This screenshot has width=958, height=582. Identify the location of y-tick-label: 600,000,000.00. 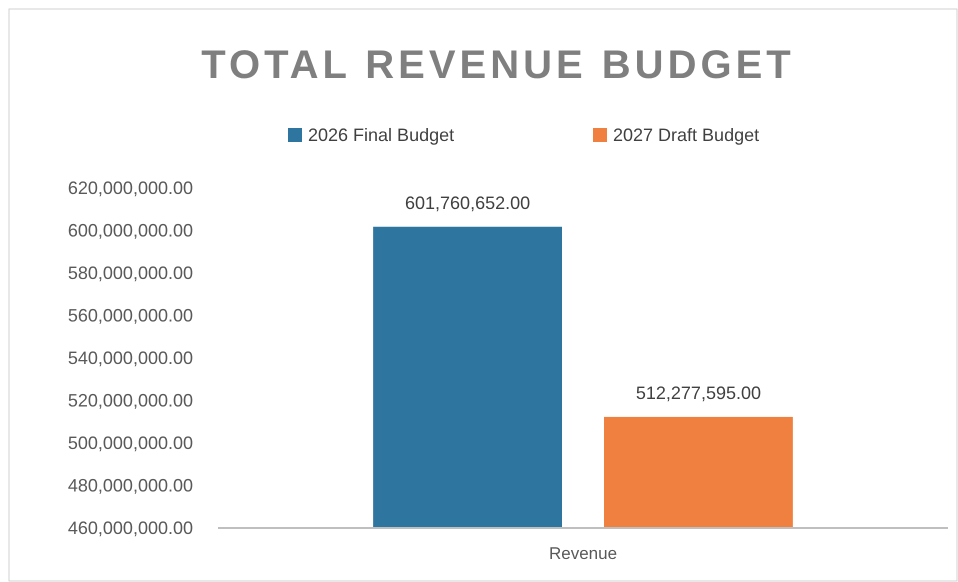
(130, 230).